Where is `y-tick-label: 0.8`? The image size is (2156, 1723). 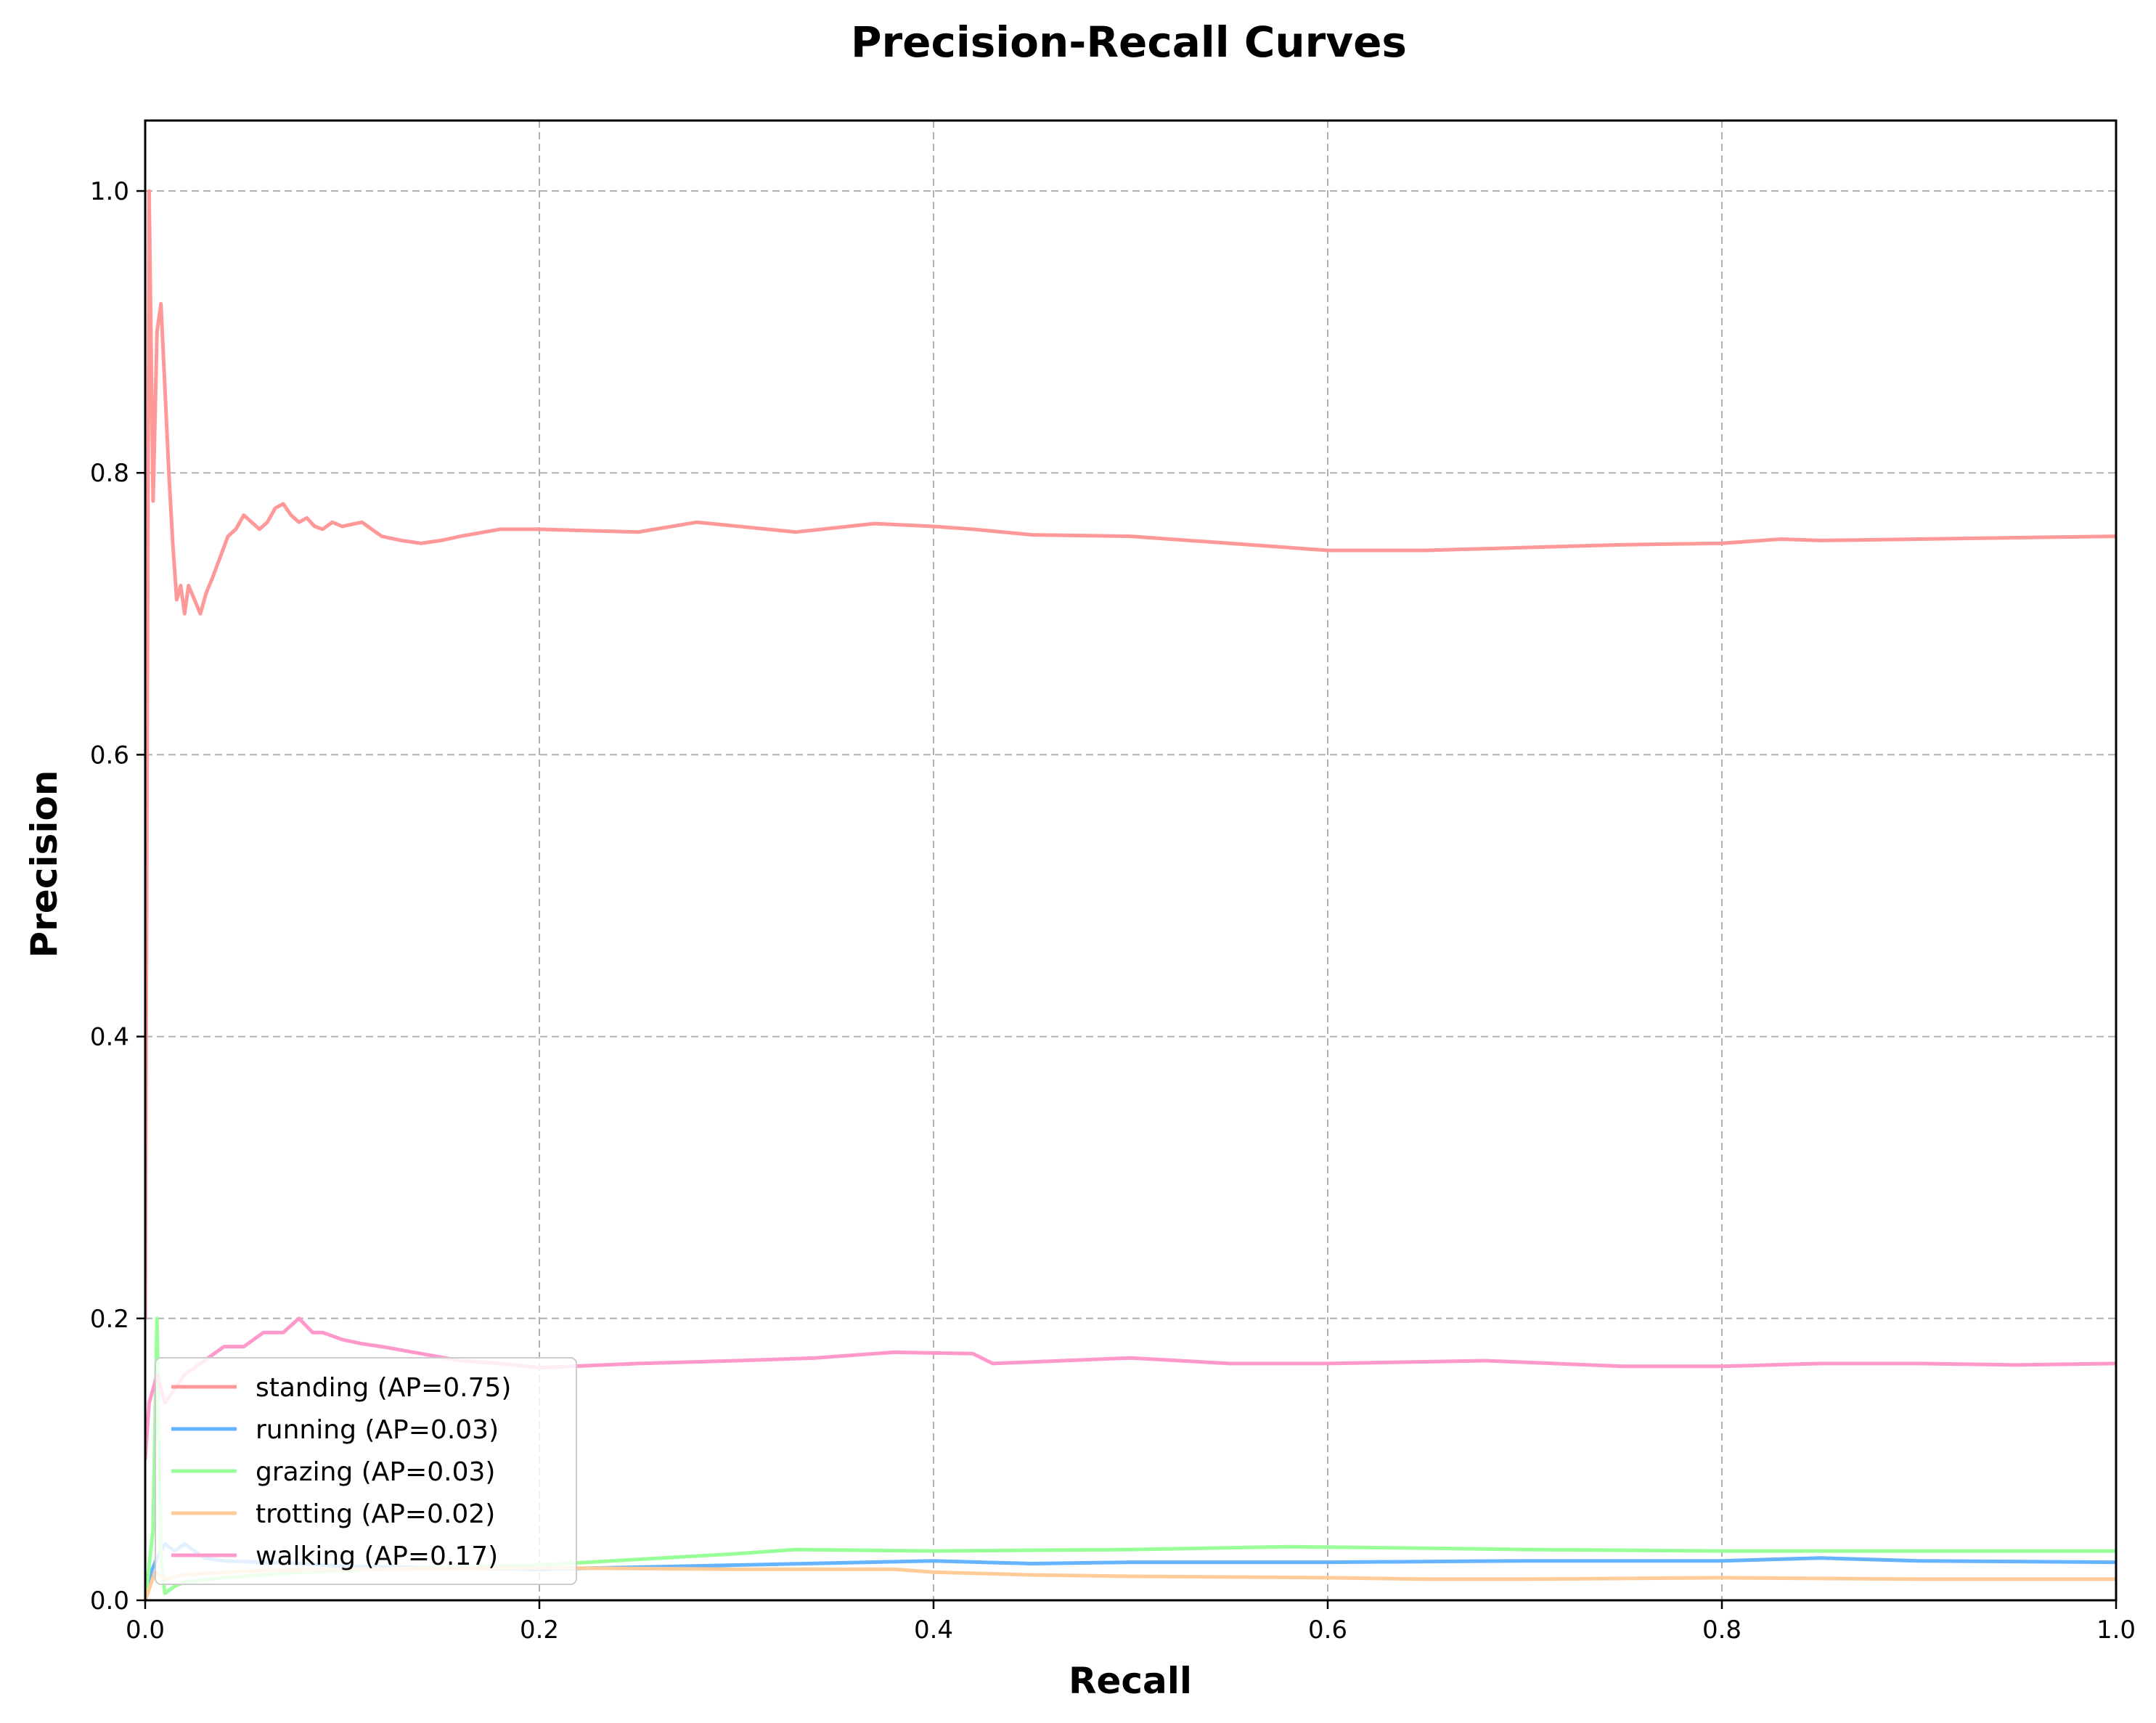 y-tick-label: 0.8 is located at coordinates (110, 473).